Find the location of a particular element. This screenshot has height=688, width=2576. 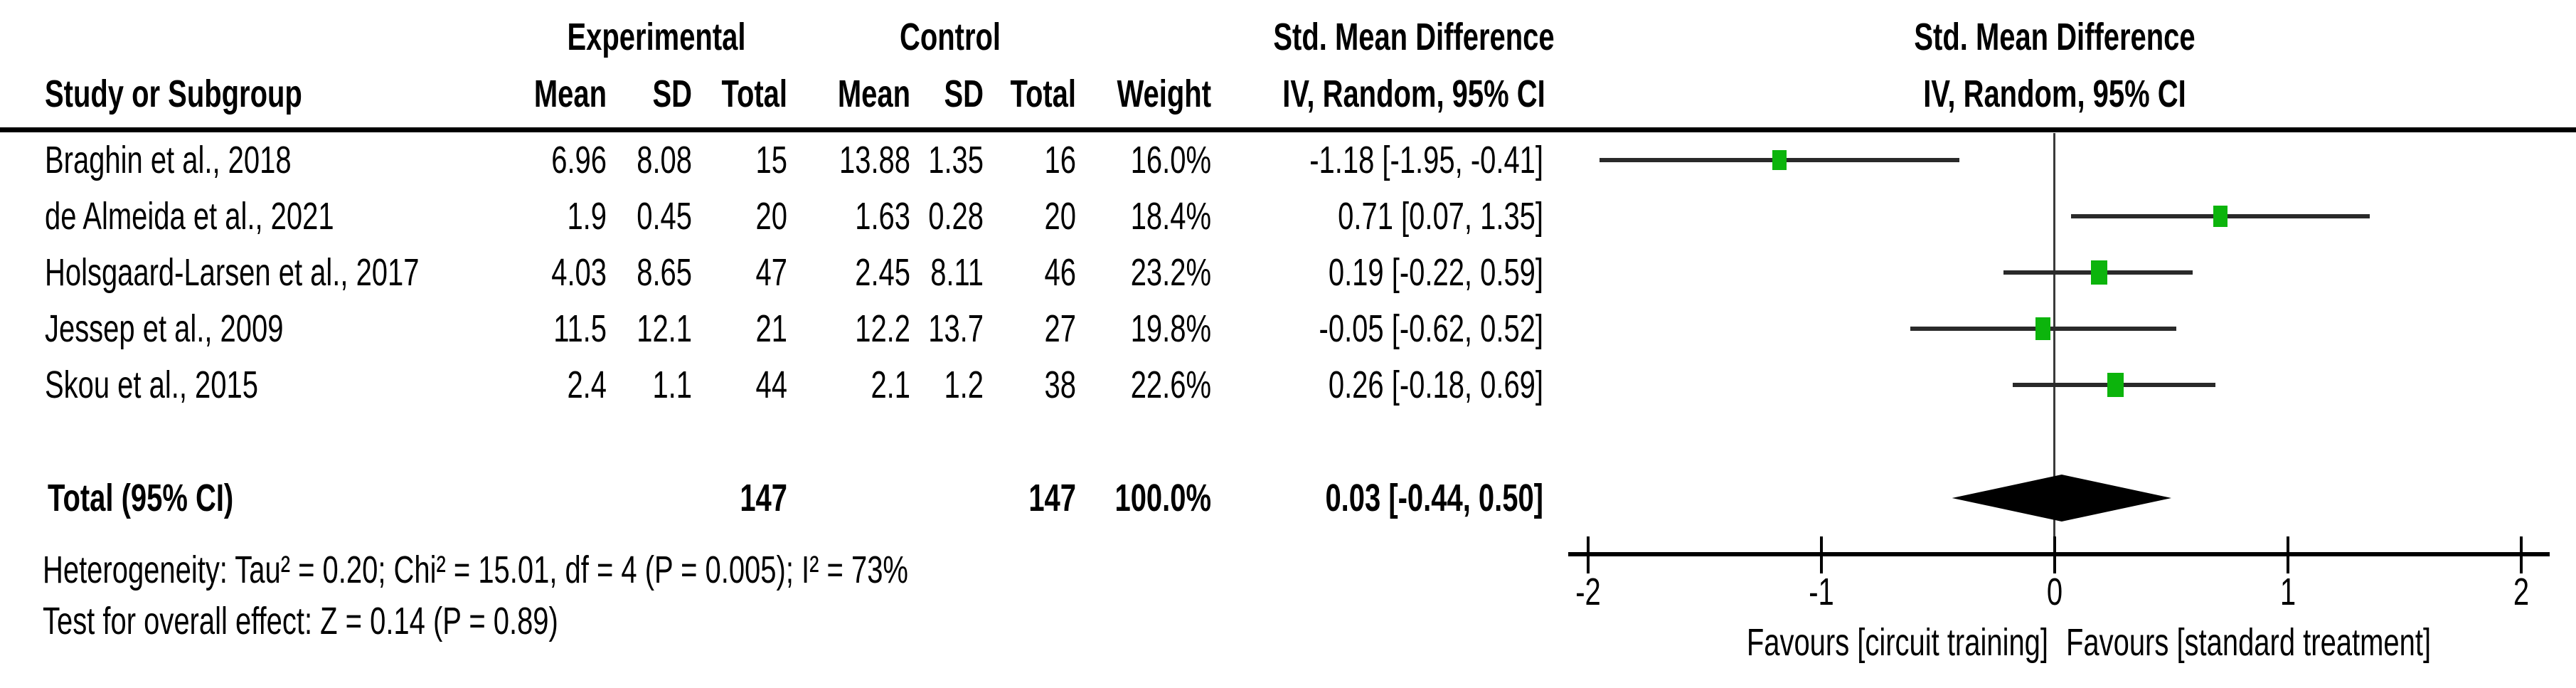

exp-mean: 4.03 is located at coordinates (579, 272).